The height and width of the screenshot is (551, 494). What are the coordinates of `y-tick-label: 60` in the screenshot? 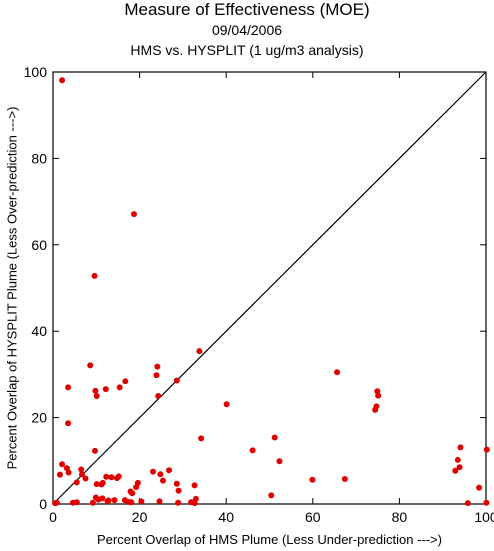 It's located at (39, 245).